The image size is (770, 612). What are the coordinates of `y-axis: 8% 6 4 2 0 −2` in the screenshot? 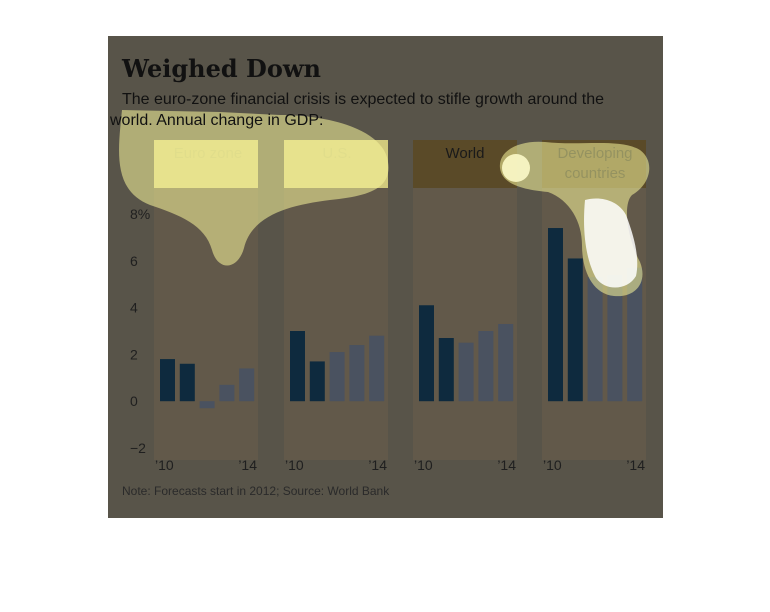 It's located at (140, 331).